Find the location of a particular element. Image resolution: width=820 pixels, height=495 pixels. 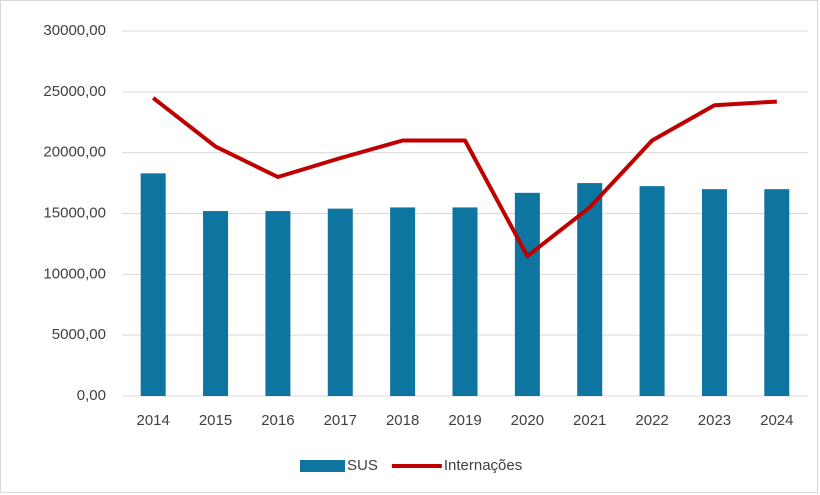

x-tick-label: 2022 is located at coordinates (651, 420).